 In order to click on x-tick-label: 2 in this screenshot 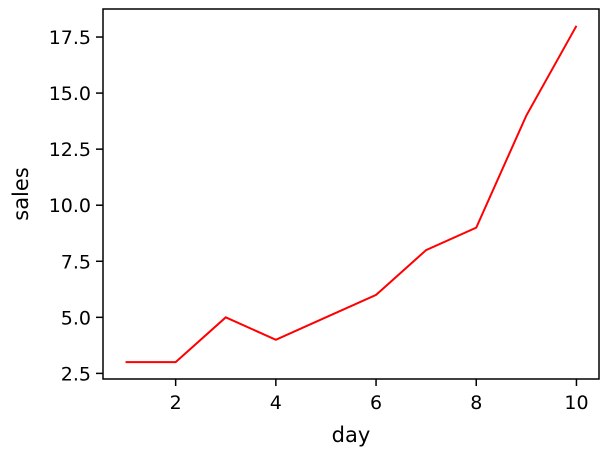, I will do `click(176, 403)`.